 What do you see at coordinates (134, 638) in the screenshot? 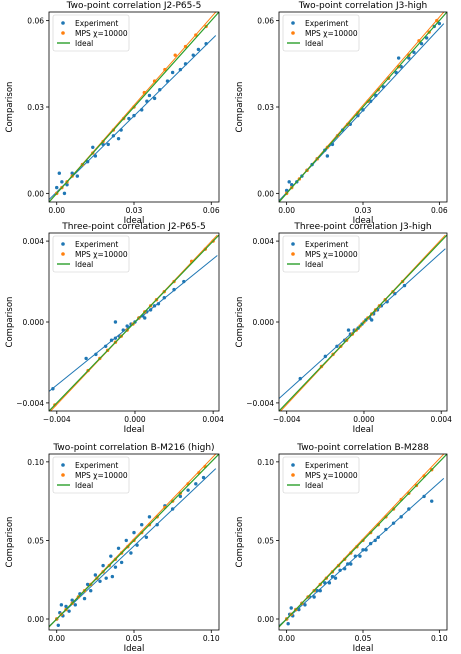
I see `x-tick-label: 0.05` at bounding box center [134, 638].